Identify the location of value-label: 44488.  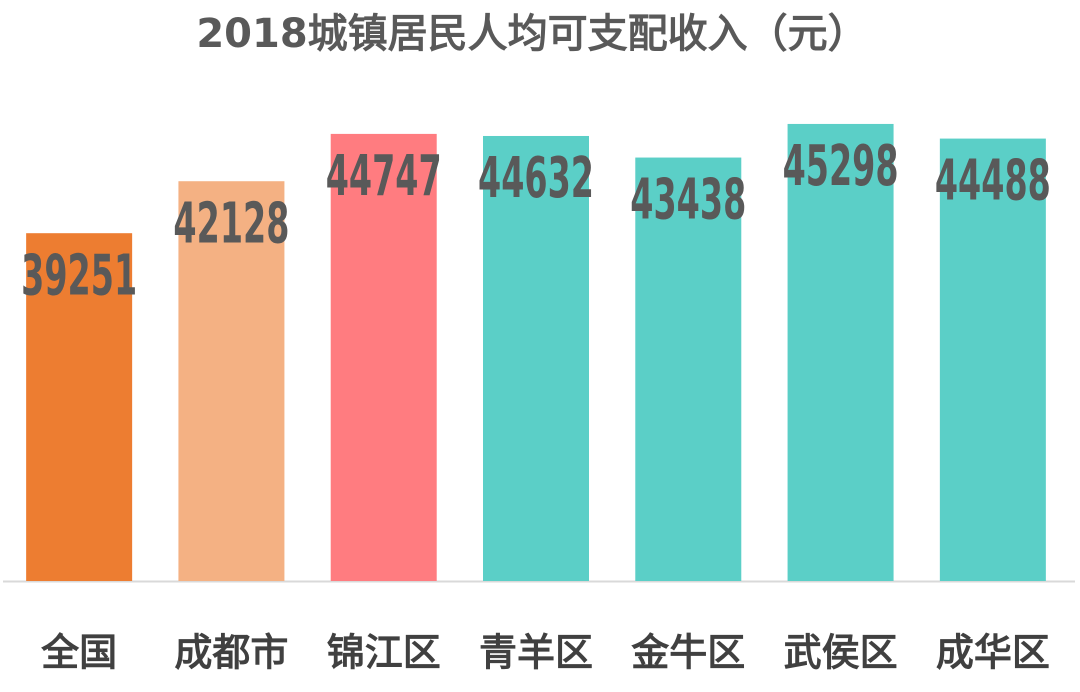
(993, 181).